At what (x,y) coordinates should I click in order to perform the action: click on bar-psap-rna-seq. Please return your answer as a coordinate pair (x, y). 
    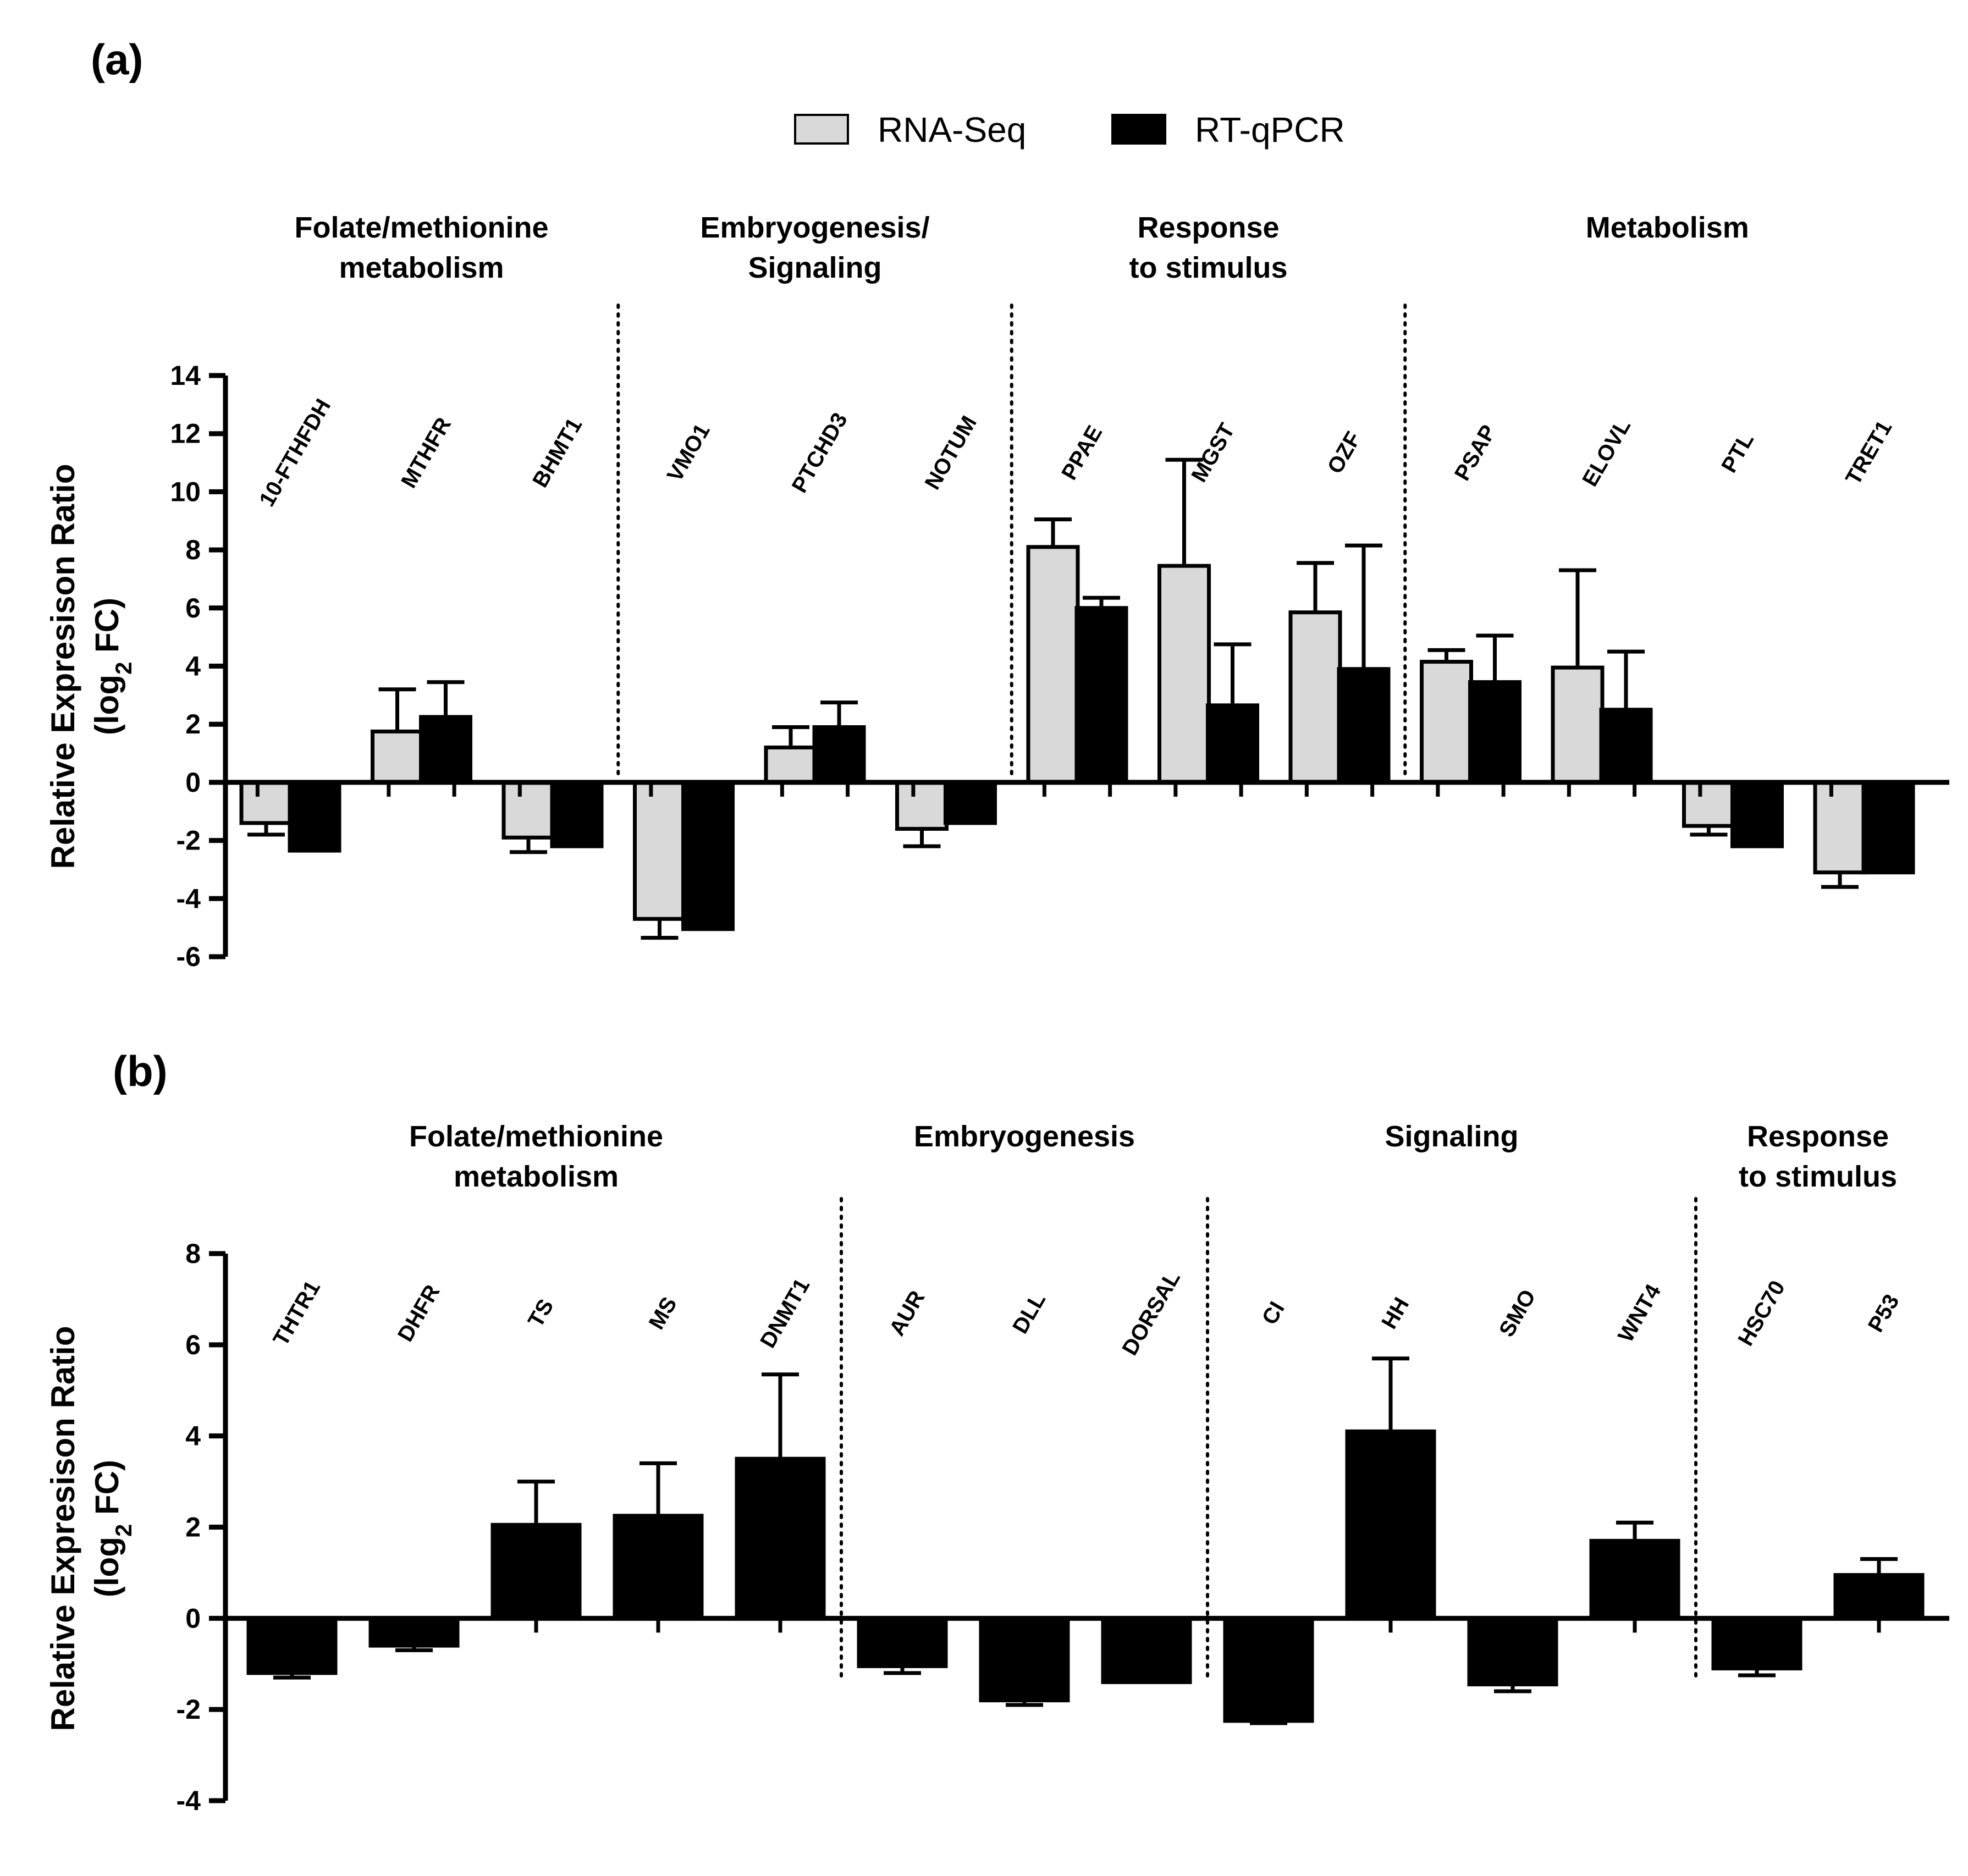
    Looking at the image, I should click on (1446, 722).